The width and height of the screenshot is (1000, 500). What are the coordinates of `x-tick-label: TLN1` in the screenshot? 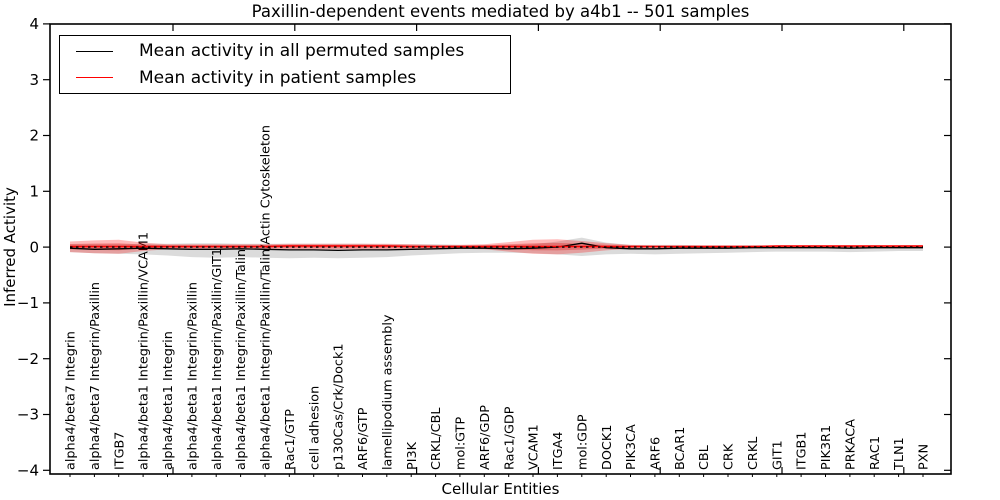 It's located at (899, 454).